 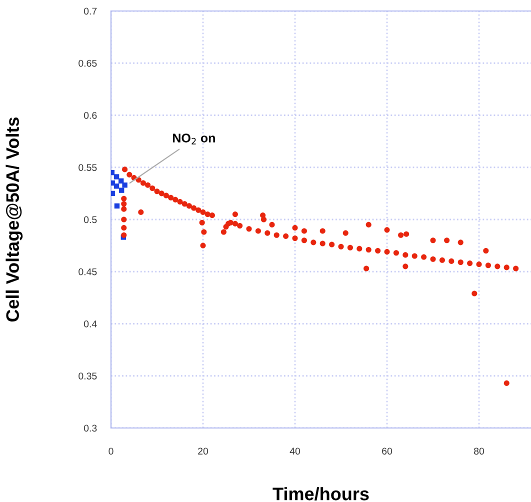 I want to click on y-tick-label: 0.6, so click(x=90, y=115).